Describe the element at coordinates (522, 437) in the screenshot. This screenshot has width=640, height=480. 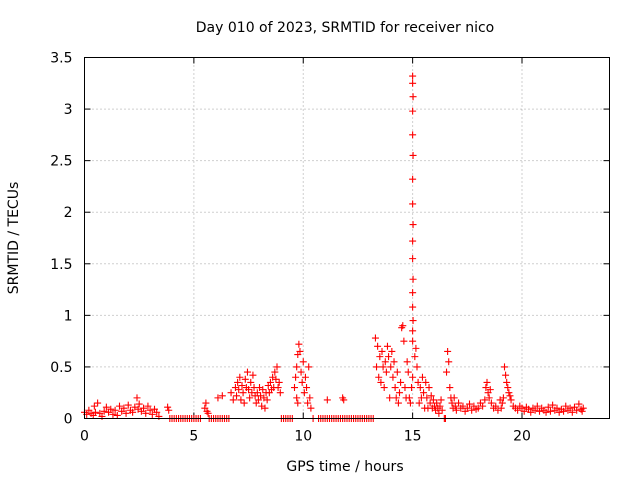
I see `x-tick-label: 20` at that location.